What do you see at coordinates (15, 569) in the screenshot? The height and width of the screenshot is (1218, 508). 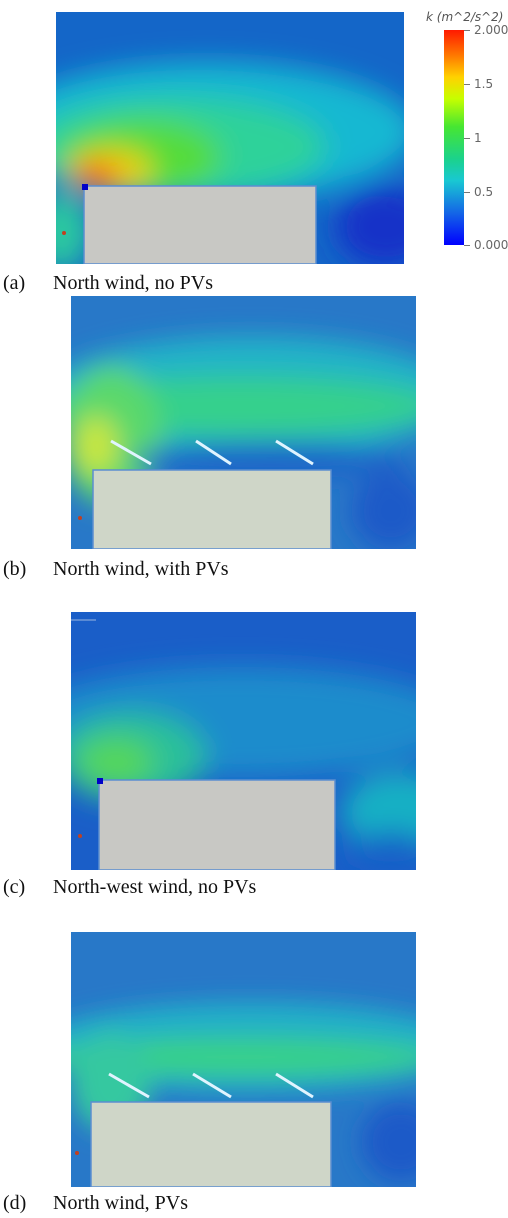 I see `panel-label: (b)` at bounding box center [15, 569].